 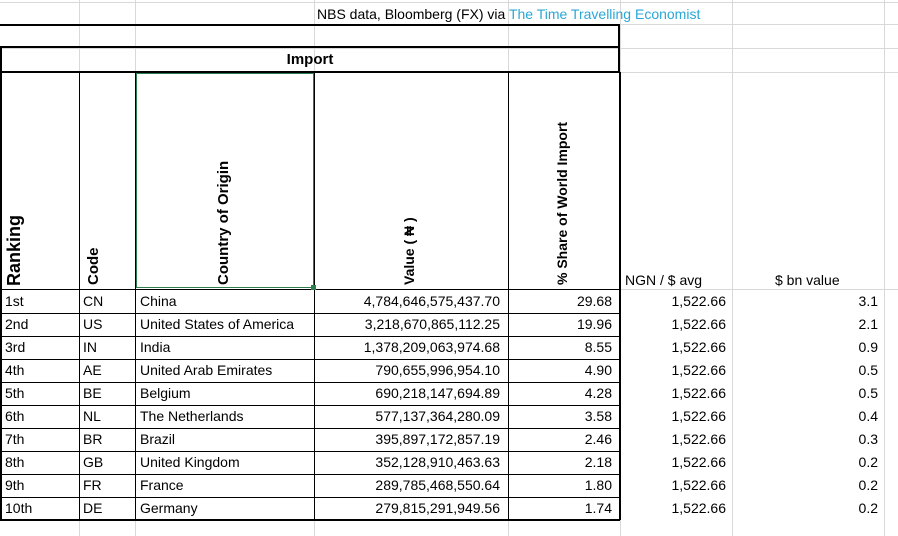 I want to click on header-ranking: Ranking, so click(x=14, y=250).